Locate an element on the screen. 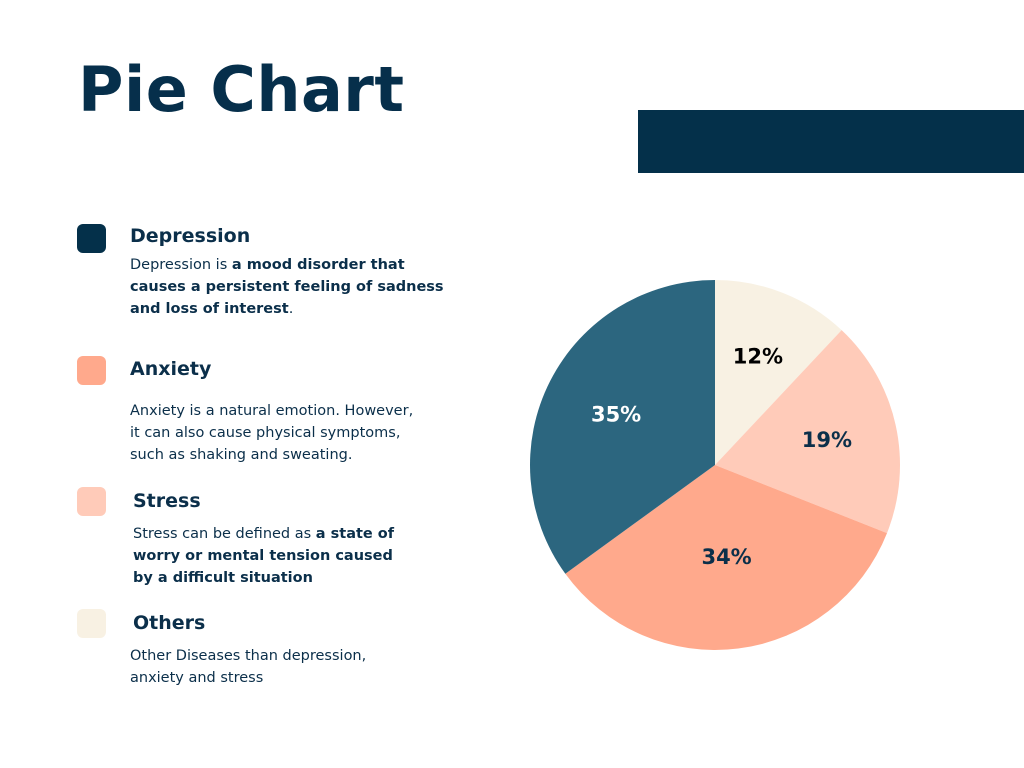 The width and height of the screenshot is (1024, 768). legend-swatch-stress is located at coordinates (91, 501).